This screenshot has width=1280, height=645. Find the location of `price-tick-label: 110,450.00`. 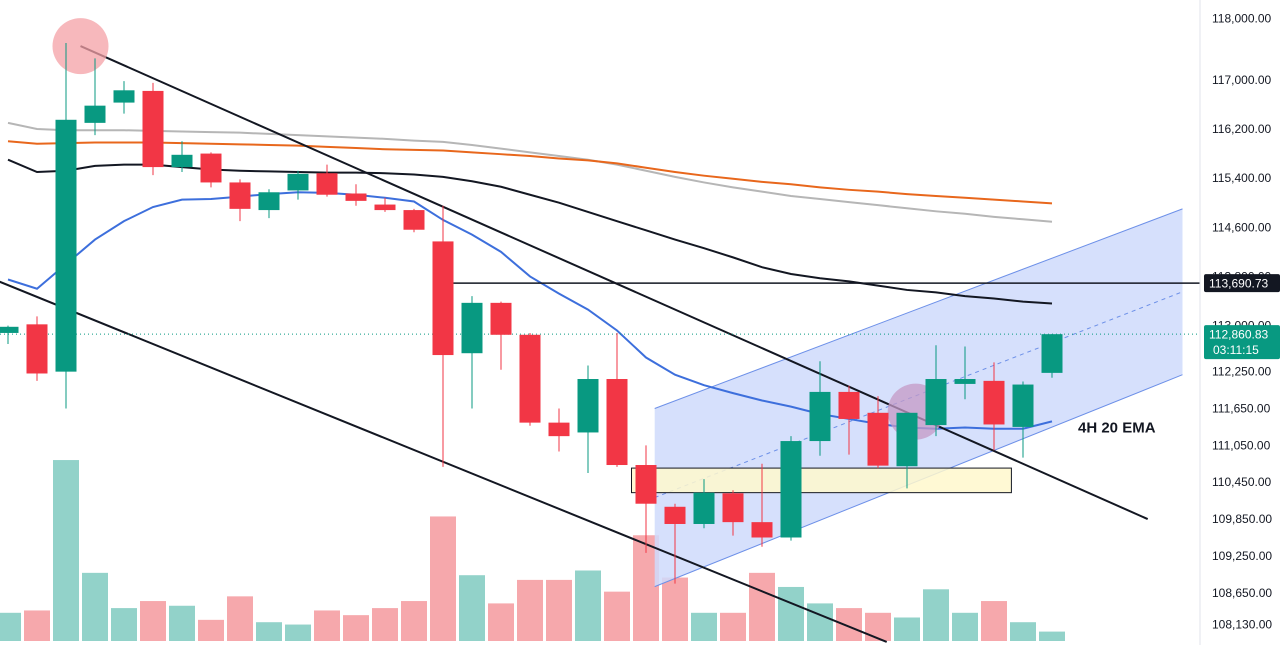

price-tick-label: 110,450.00 is located at coordinates (1241, 482).